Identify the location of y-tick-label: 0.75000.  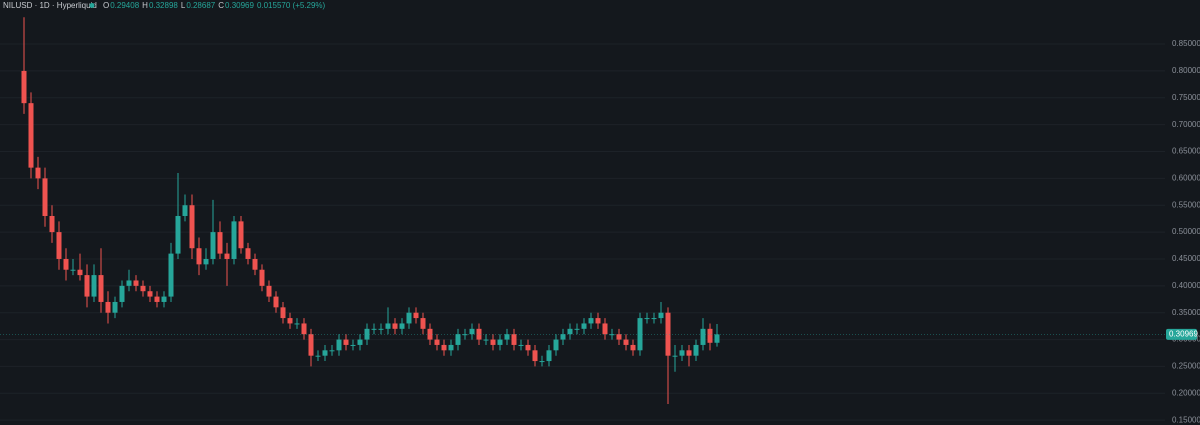
(1186, 97).